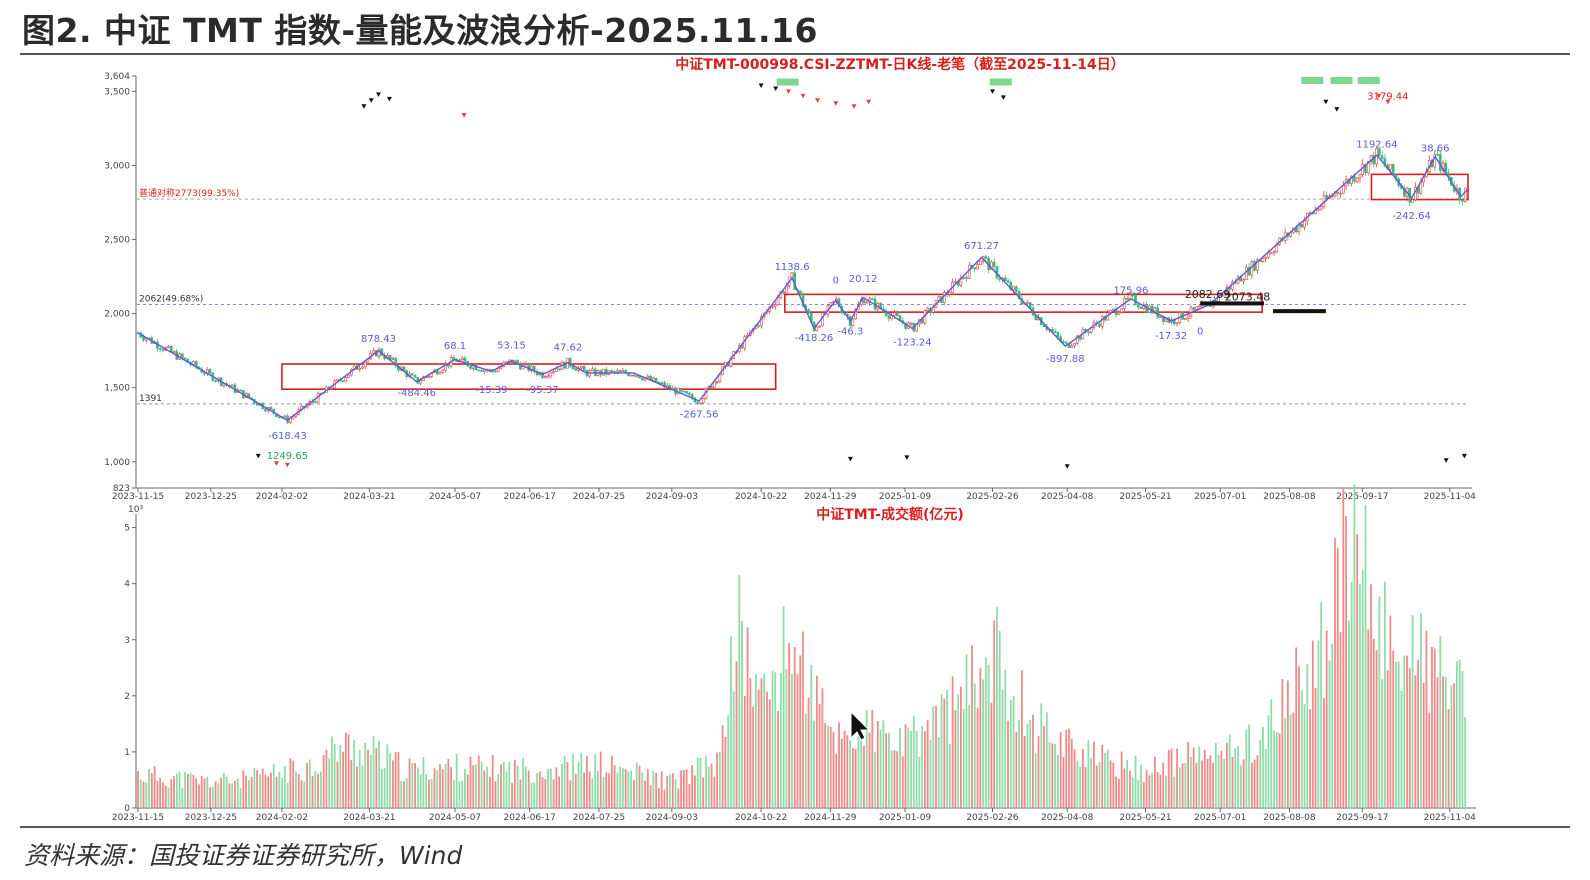  Describe the element at coordinates (127, 809) in the screenshot. I see `volume-y-tick-label-5: 0` at that location.